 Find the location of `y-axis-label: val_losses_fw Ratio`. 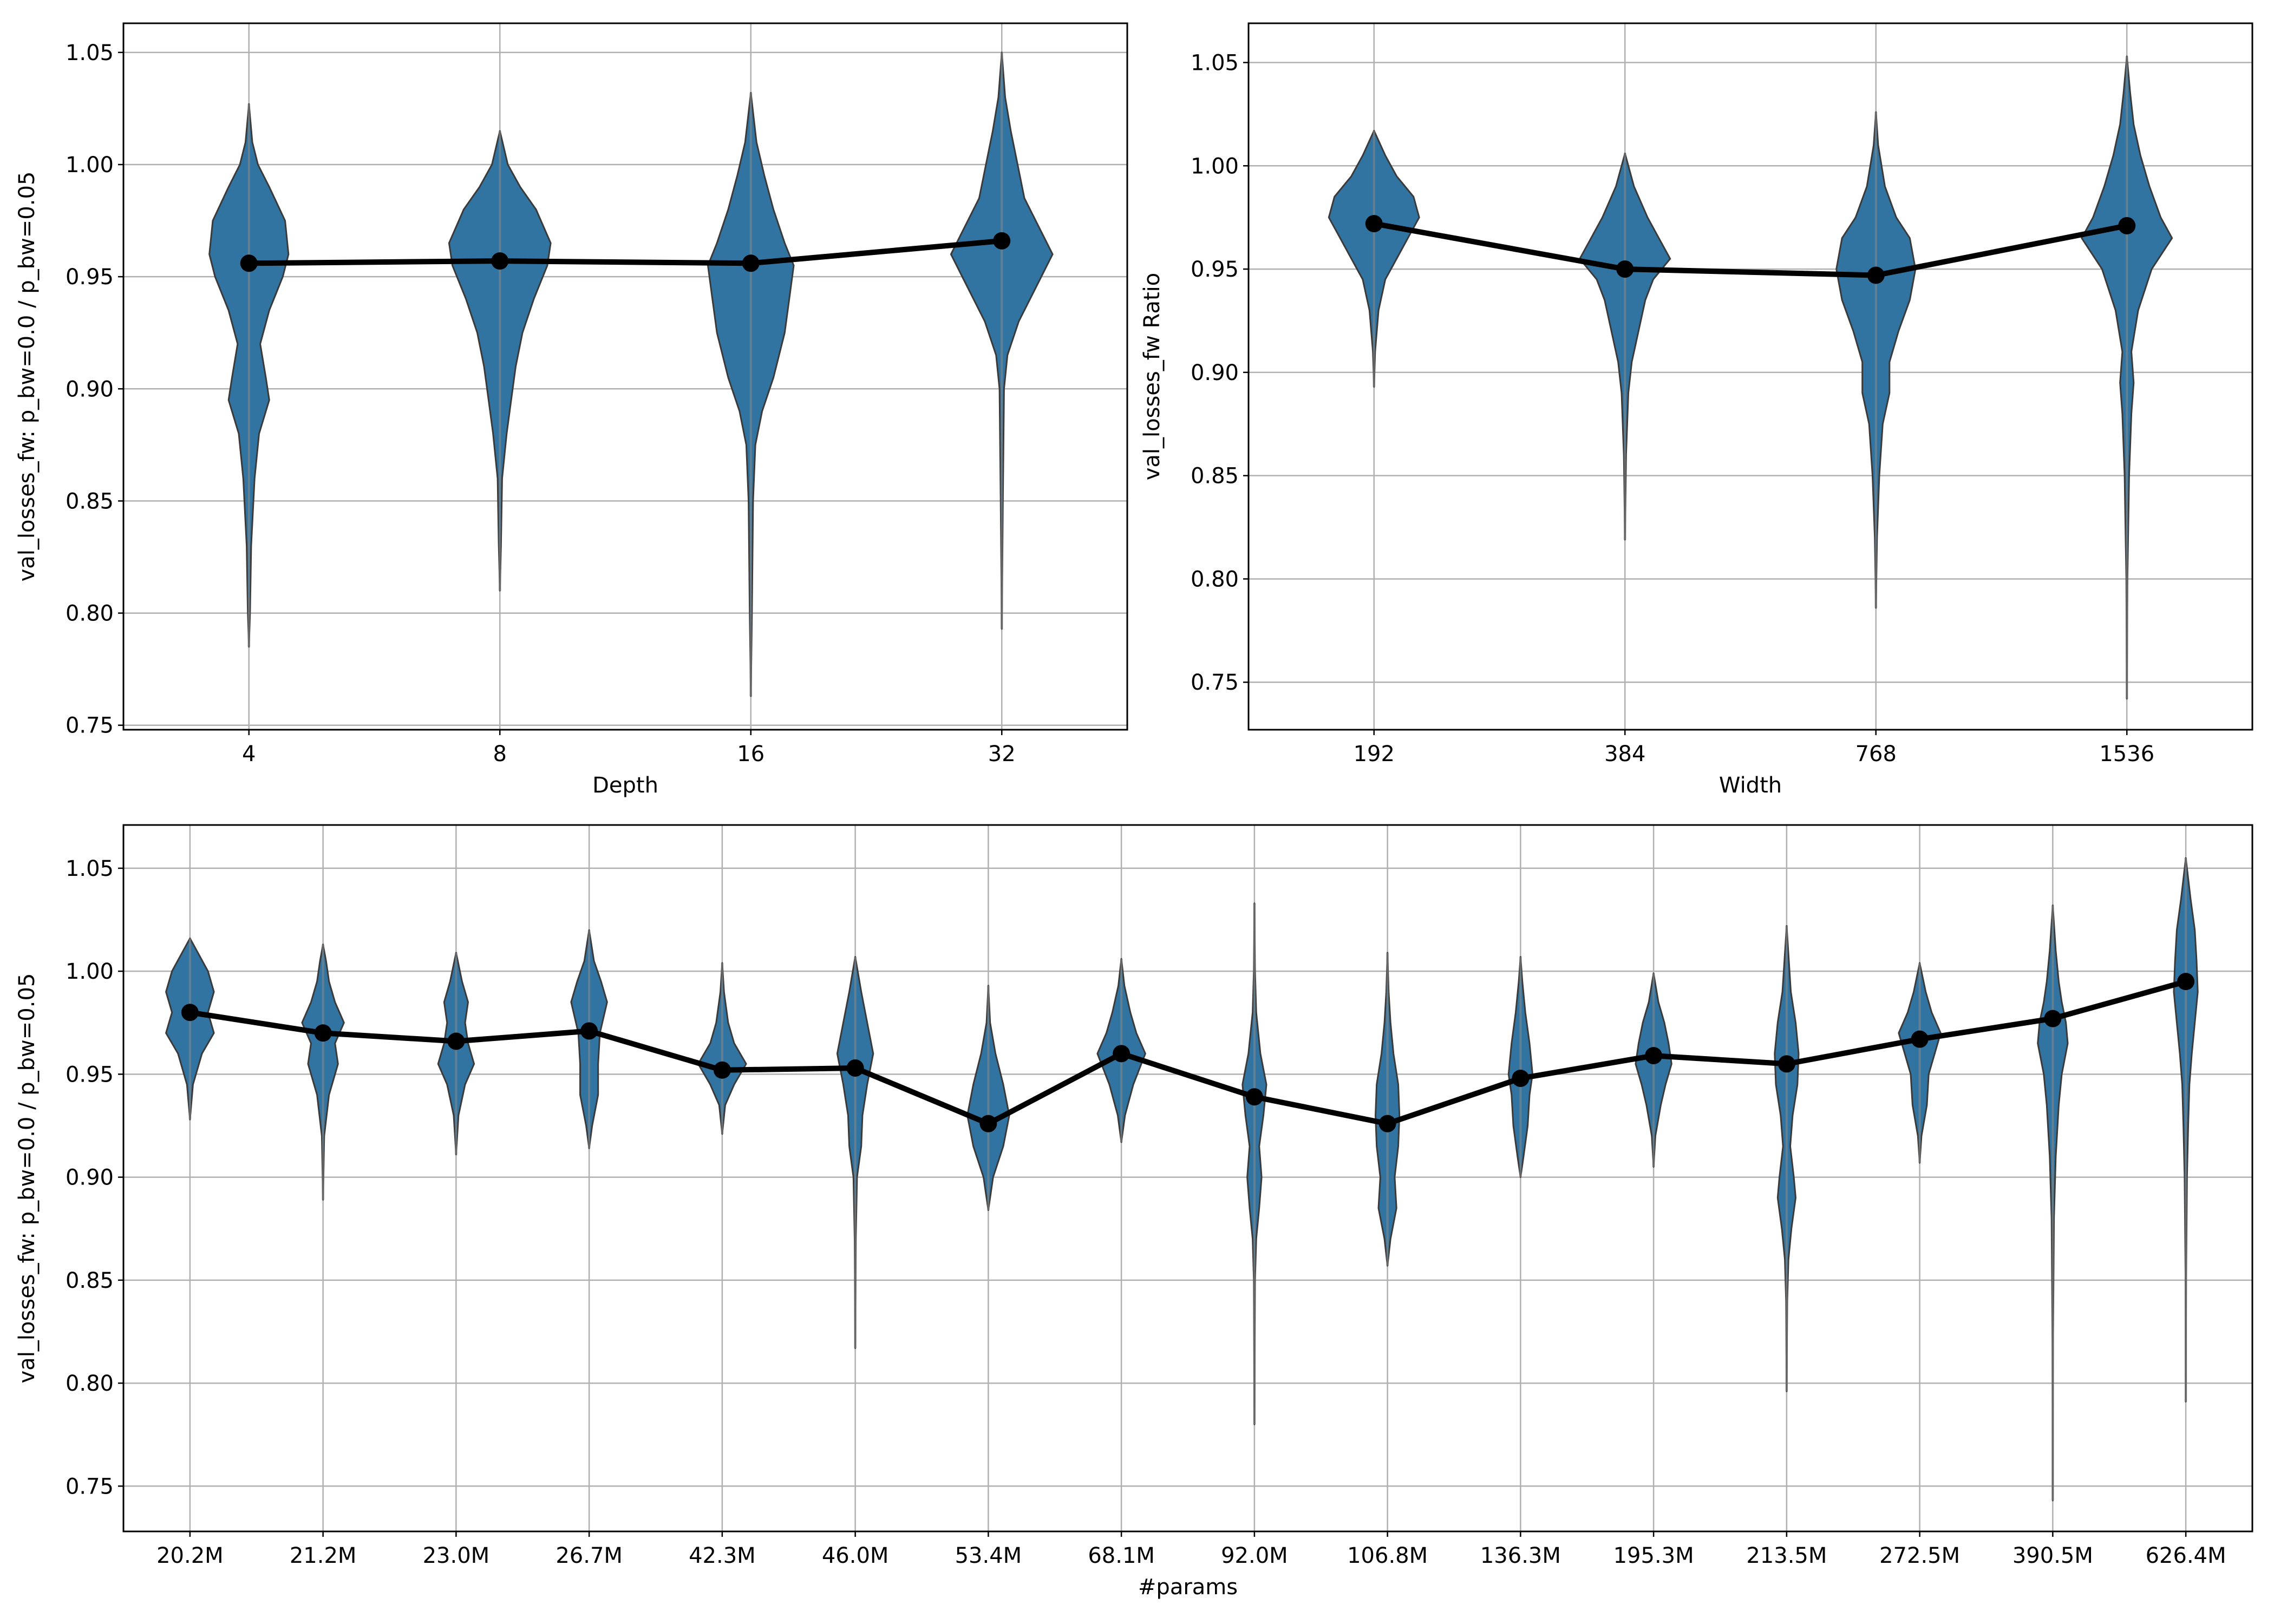

y-axis-label: val_losses_fw Ratio is located at coordinates (1153, 377).